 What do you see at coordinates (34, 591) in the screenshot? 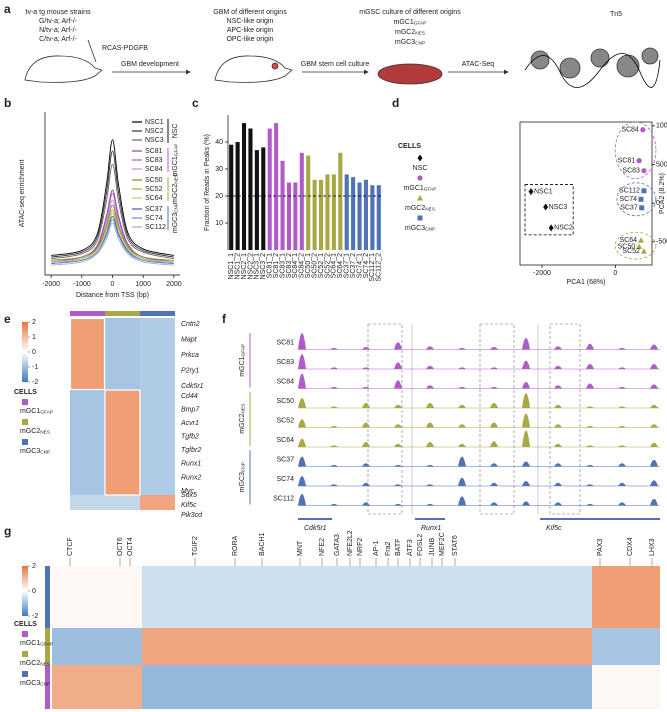
I see `colorbar-label: 0` at bounding box center [34, 591].